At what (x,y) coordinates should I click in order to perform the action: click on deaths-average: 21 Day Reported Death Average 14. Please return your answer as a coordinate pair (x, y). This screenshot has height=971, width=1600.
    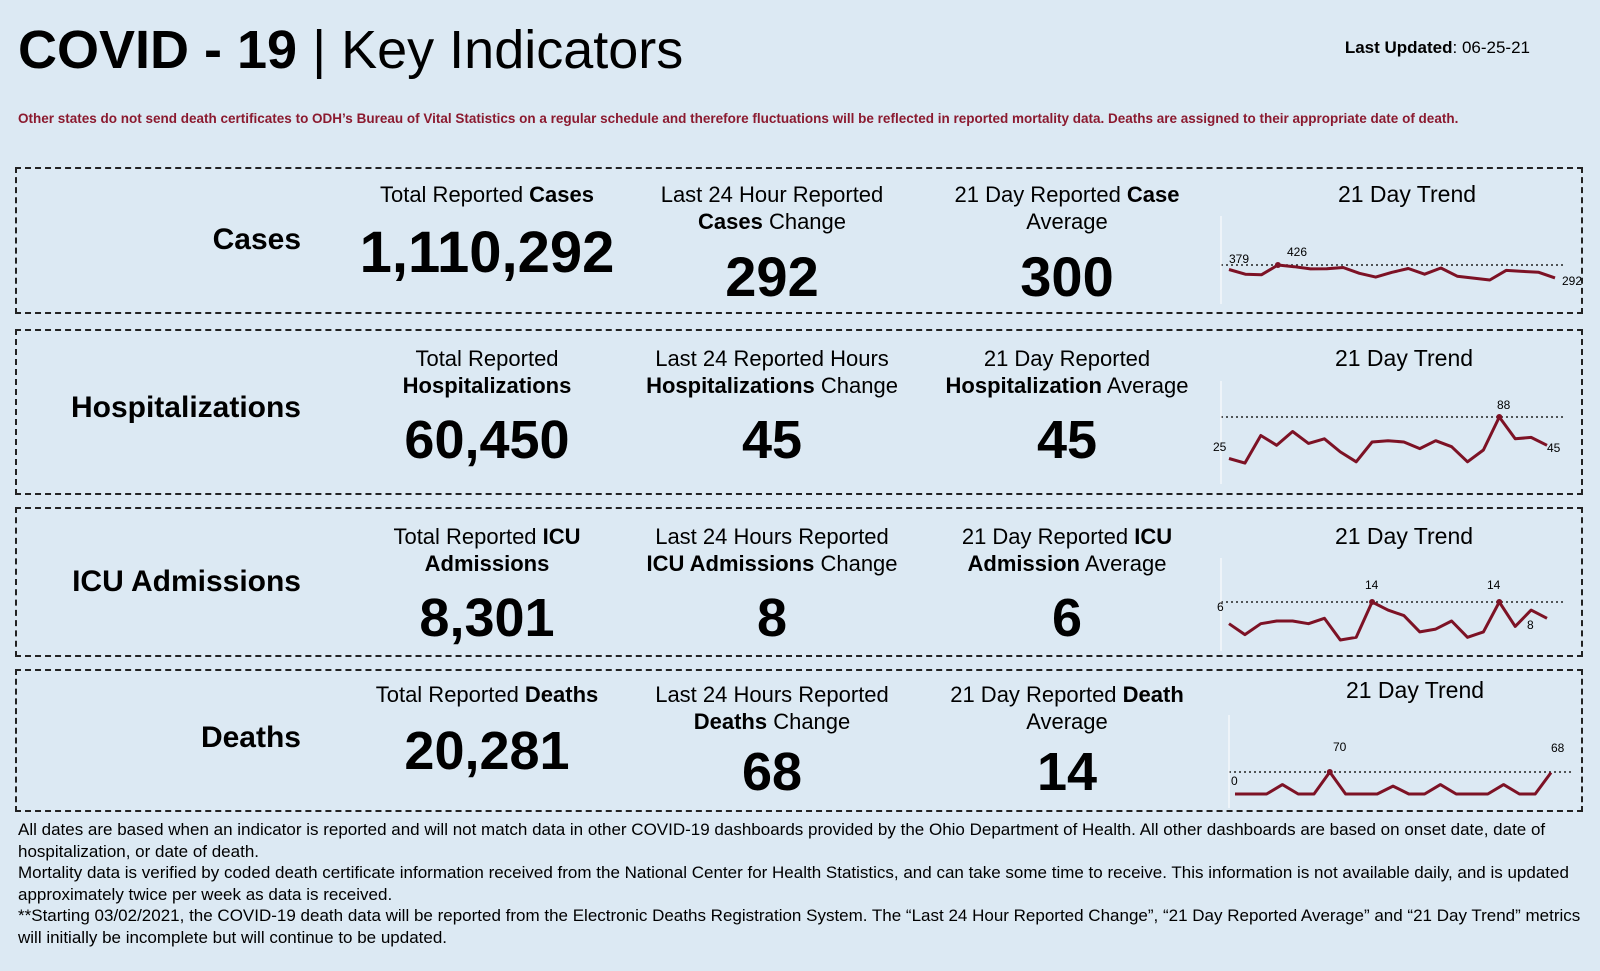
    Looking at the image, I should click on (1067, 740).